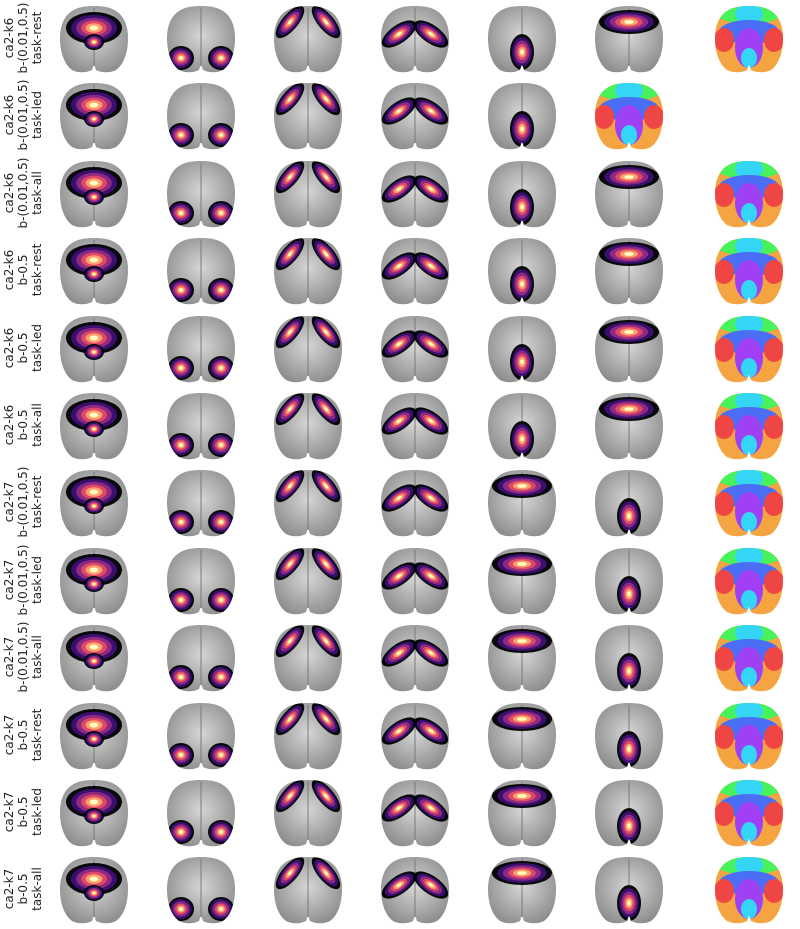  I want to click on row-label: ca2-k7 b-0.5 task-all, so click(23, 889).